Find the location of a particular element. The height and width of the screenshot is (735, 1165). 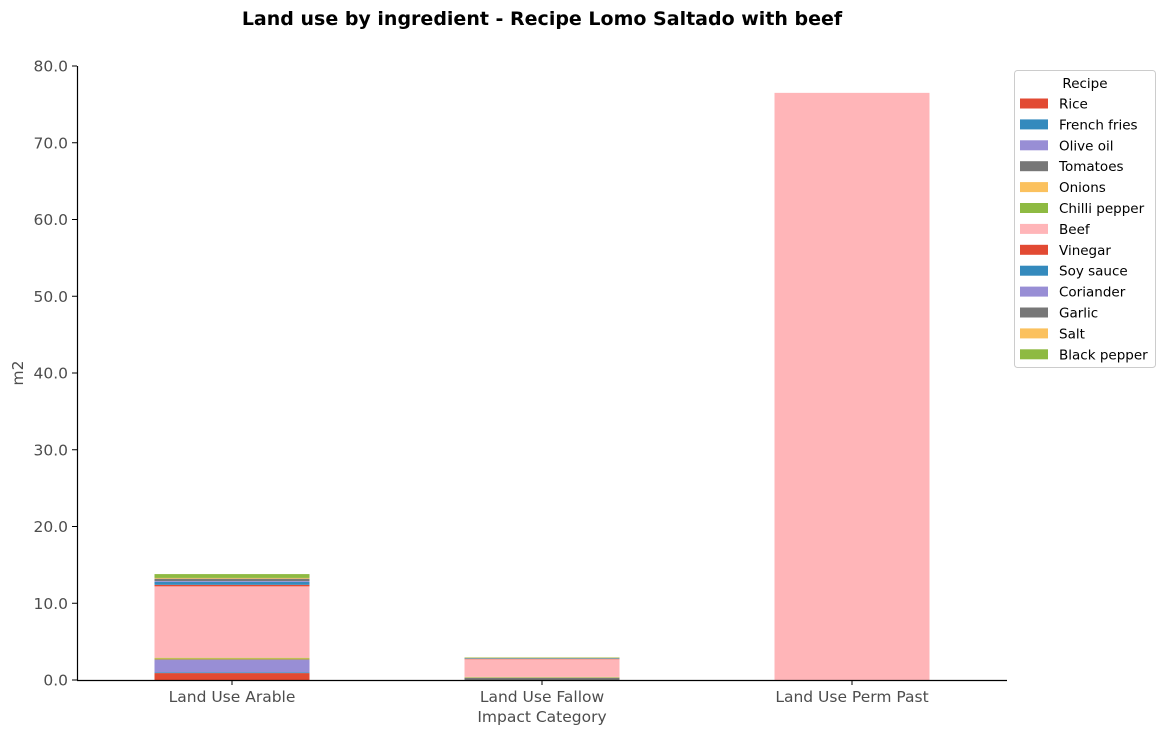

x-tick-label: Land Use Arable is located at coordinates (232, 697).